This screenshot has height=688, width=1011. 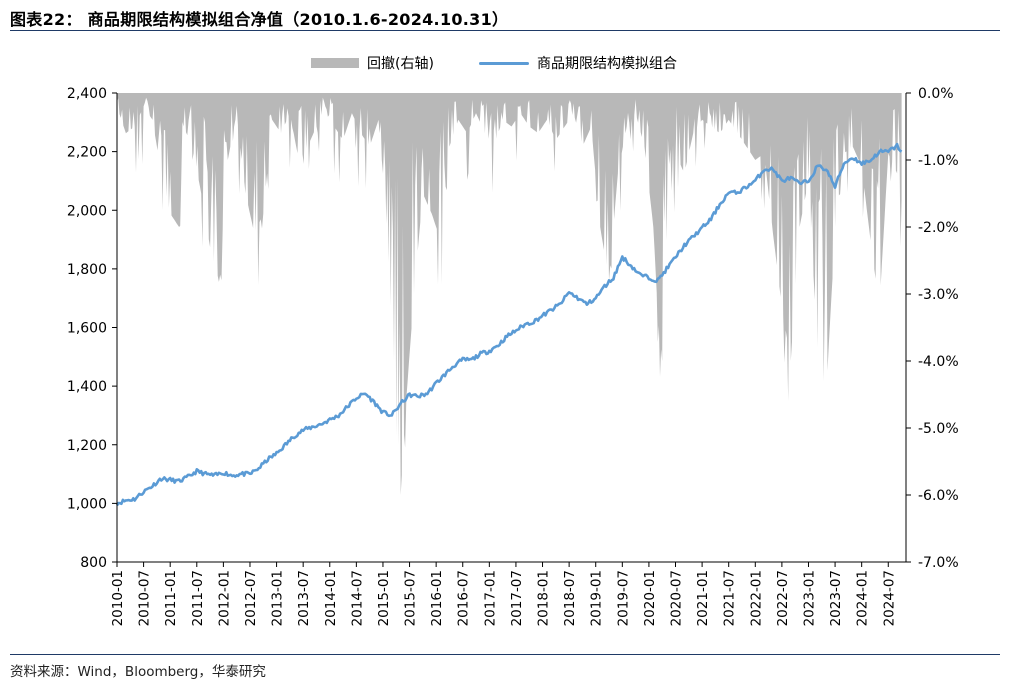 What do you see at coordinates (87, 211) in the screenshot?
I see `left-tick-label: 2,000` at bounding box center [87, 211].